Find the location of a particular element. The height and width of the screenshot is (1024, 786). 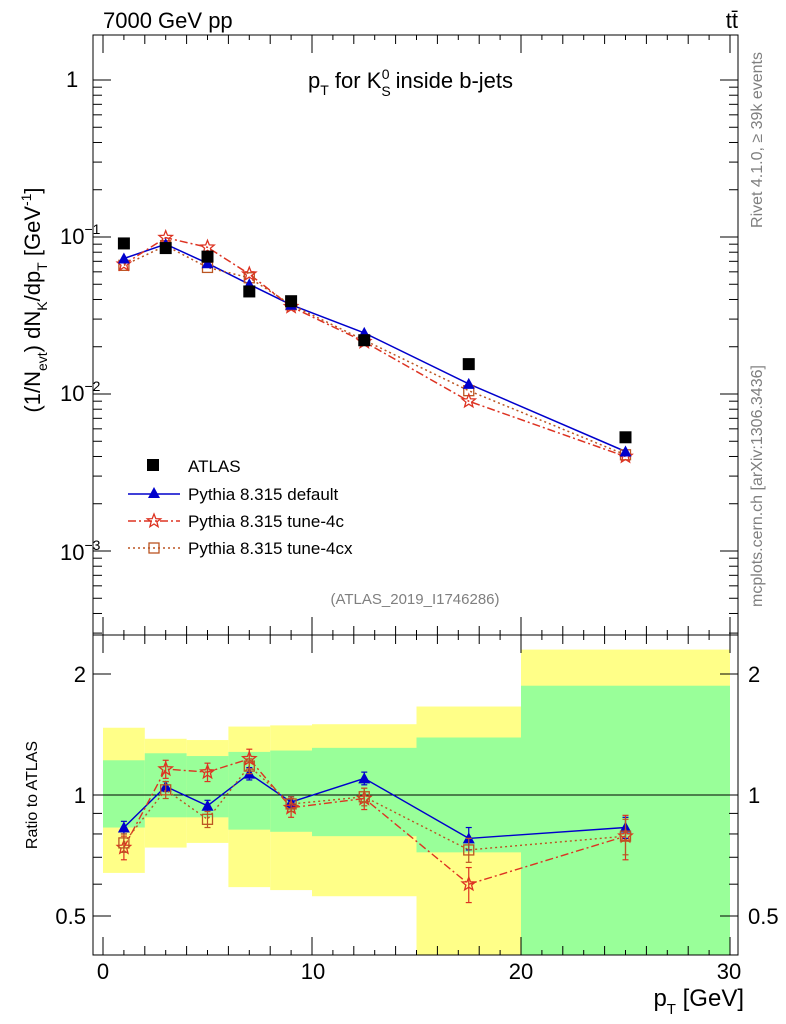

rivet-version-label: Rivet 4.1.0, ≥ 39k events is located at coordinates (757, 140).